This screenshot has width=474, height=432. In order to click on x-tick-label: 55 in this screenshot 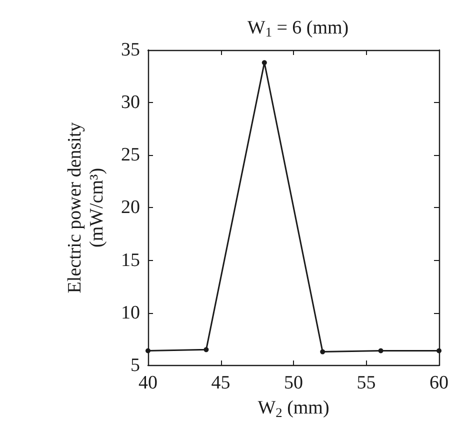, I will do `click(366, 383)`.